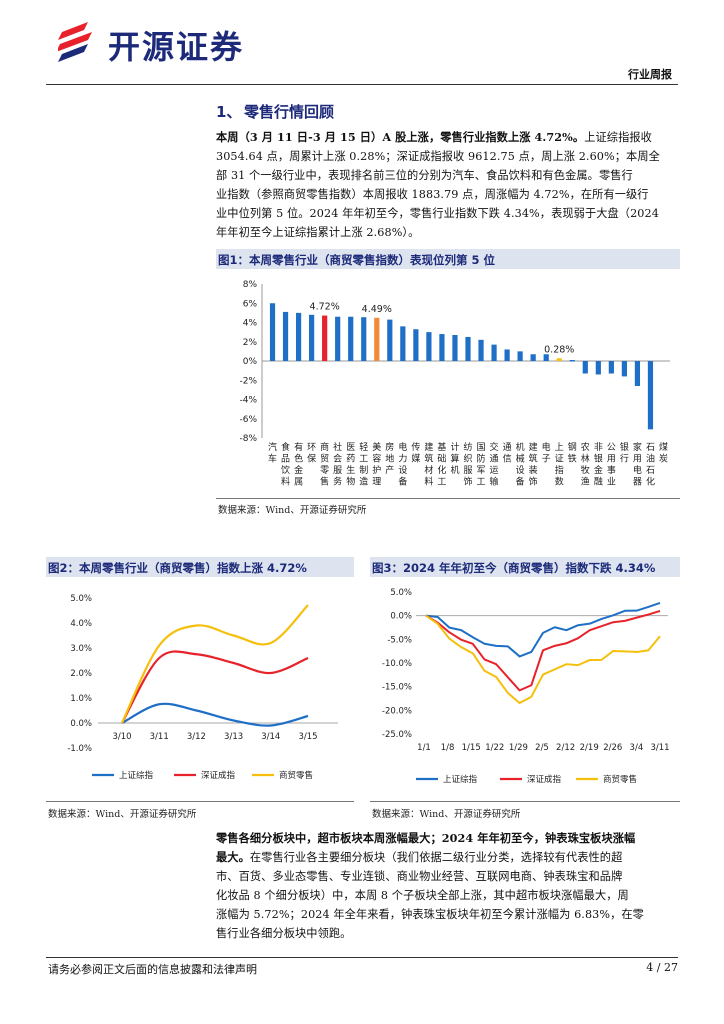 Image resolution: width=724 pixels, height=1024 pixels. I want to click on y-tick-label: -6%, so click(248, 420).